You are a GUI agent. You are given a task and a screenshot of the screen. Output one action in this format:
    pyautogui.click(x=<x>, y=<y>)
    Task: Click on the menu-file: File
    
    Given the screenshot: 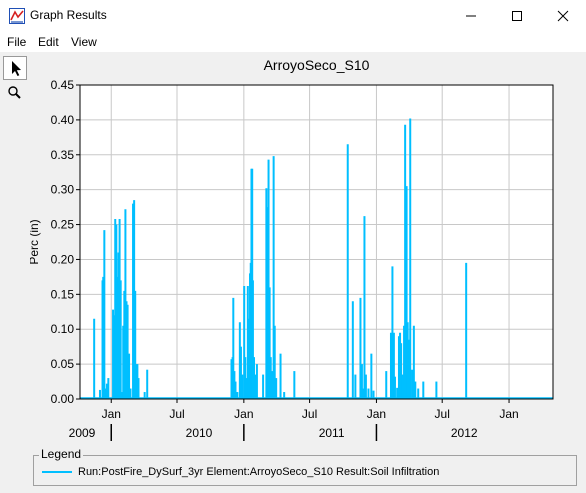 What is the action you would take?
    pyautogui.click(x=17, y=42)
    